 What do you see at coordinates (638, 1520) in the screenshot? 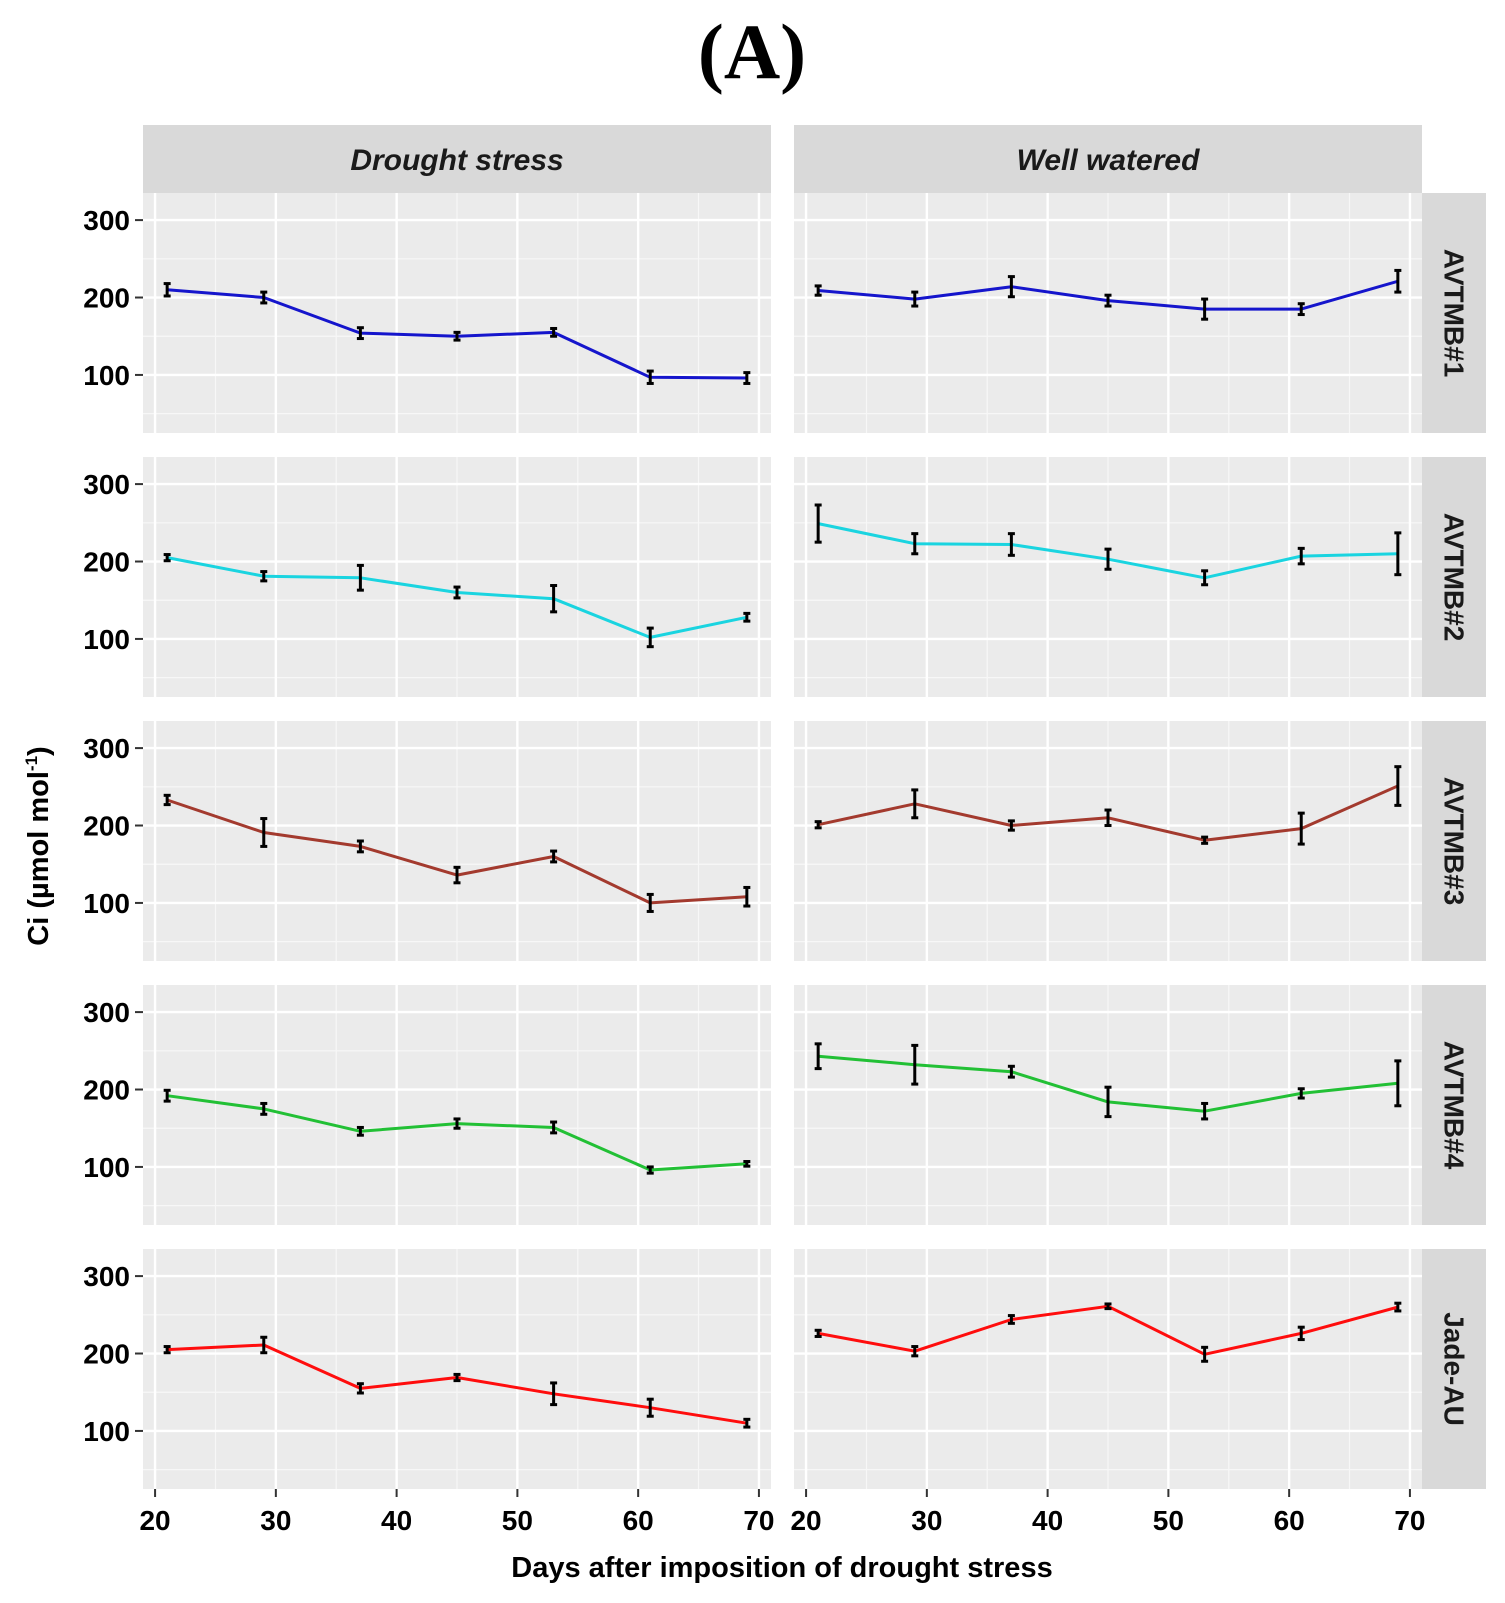
I see `x-tick-label: 60` at bounding box center [638, 1520].